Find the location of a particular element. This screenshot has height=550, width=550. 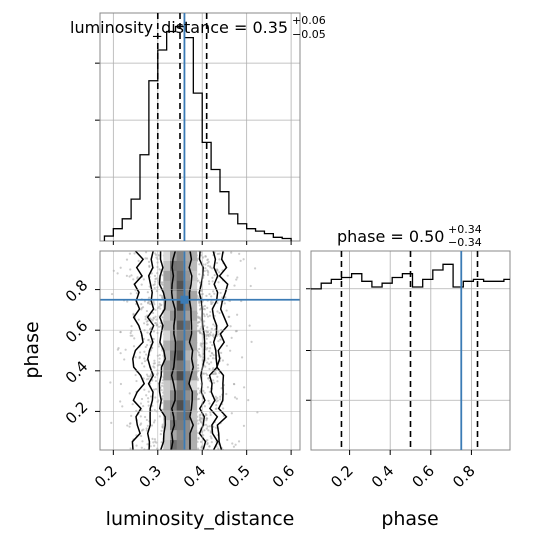

x-tick-label: 0.2 is located at coordinates (342, 477).